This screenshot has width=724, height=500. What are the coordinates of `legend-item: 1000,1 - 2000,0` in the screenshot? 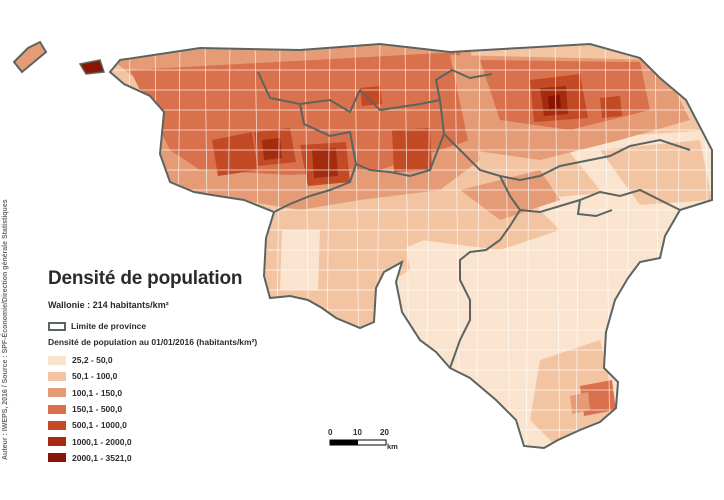 It's located at (90, 441).